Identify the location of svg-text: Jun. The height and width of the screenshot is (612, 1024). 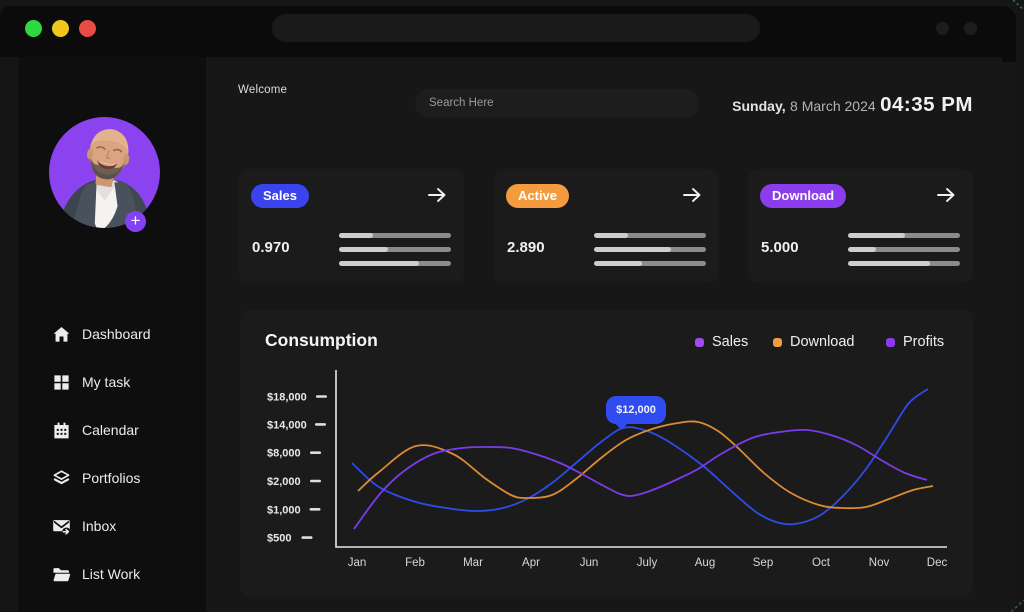
(589, 563).